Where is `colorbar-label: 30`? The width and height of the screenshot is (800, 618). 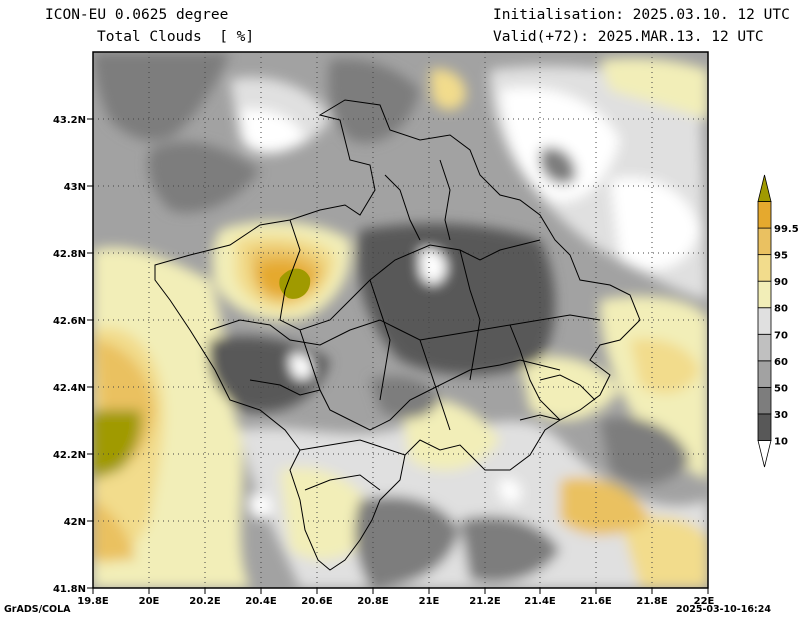
colorbar-label: 30 is located at coordinates (781, 415).